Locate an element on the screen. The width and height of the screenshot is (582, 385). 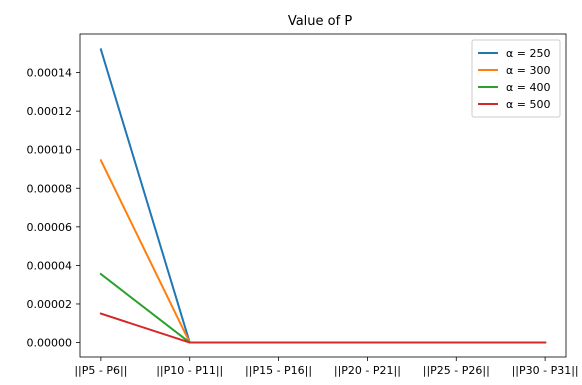
y-tick-label: 0.00006 is located at coordinates (50, 227).